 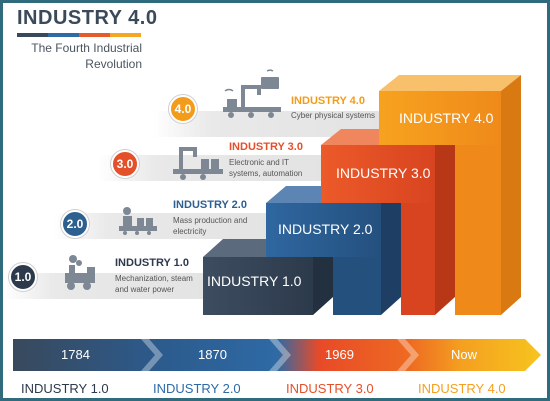 What do you see at coordinates (259, 162) in the screenshot?
I see `level-3-desc-line-1: Electronic and IT` at bounding box center [259, 162].